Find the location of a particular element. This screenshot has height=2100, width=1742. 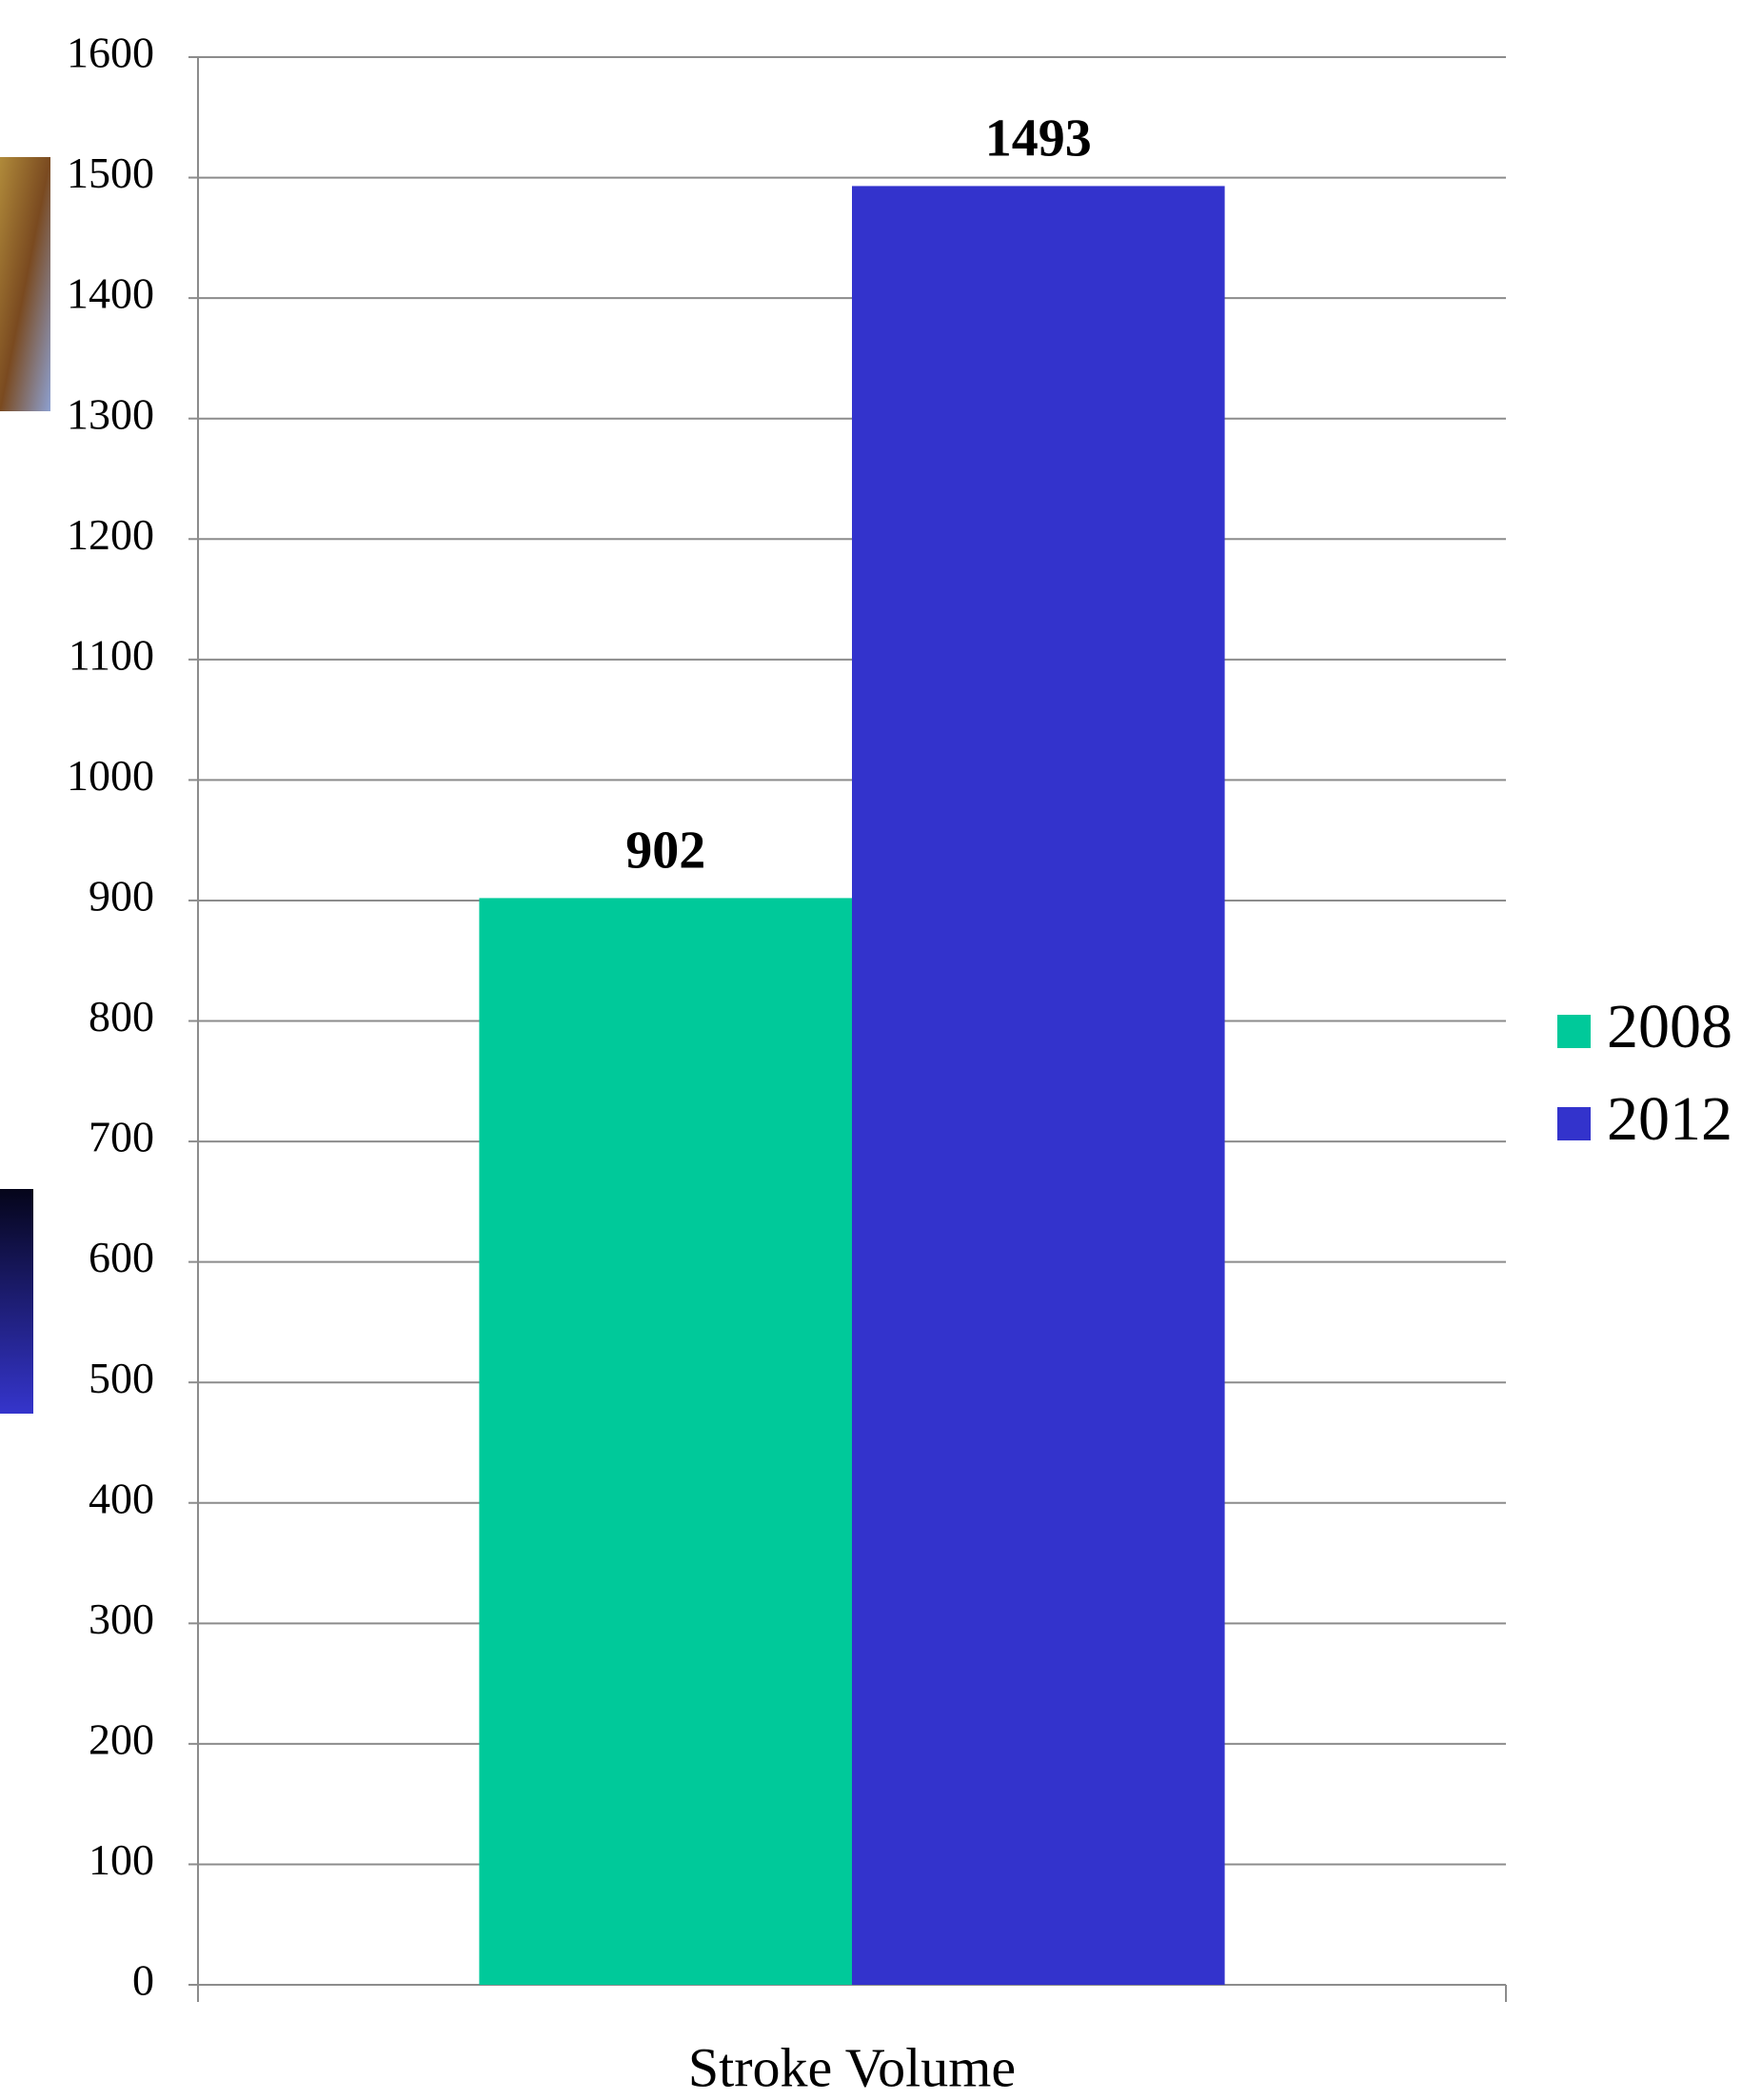

background-photo is located at coordinates (25, 284).